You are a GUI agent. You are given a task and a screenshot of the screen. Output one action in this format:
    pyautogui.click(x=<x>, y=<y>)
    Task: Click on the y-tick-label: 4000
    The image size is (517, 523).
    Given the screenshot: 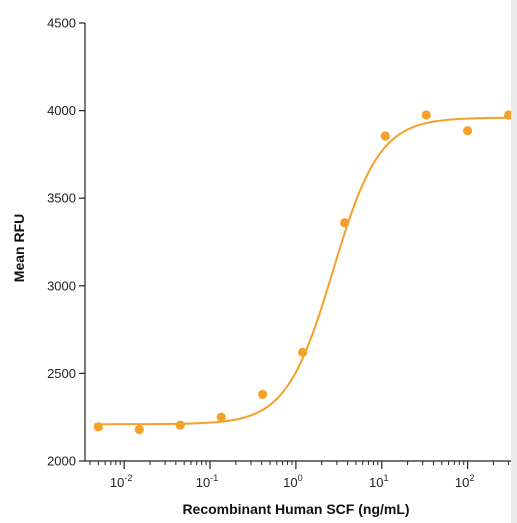 What is the action you would take?
    pyautogui.click(x=61, y=110)
    